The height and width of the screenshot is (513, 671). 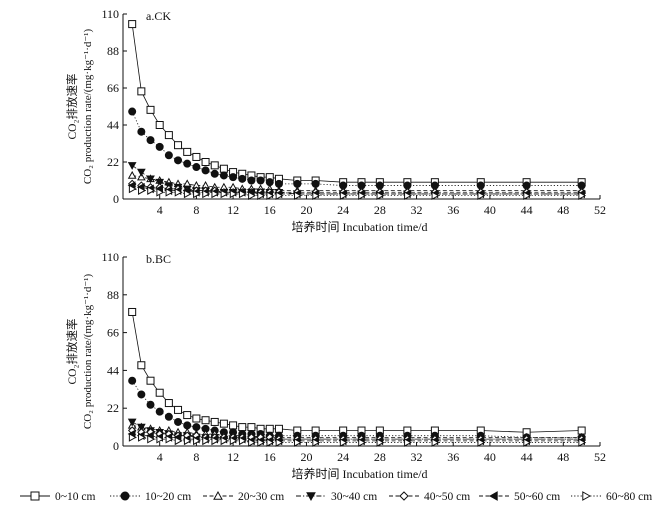 What do you see at coordinates (354, 497) in the screenshot?
I see `legend-label: 30~40 cm` at bounding box center [354, 497].